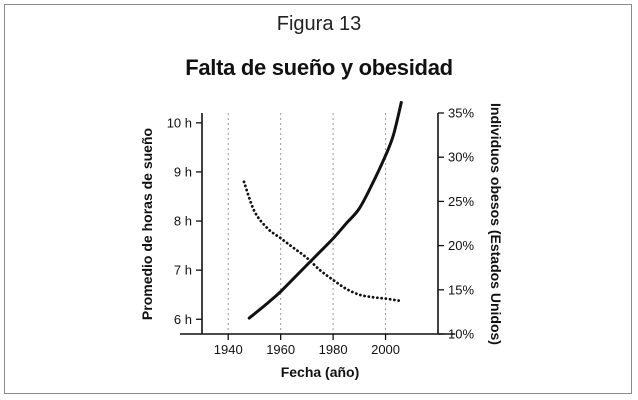 This screenshot has width=638, height=400. I want to click on y-right-tick-label: 10%, so click(461, 334).